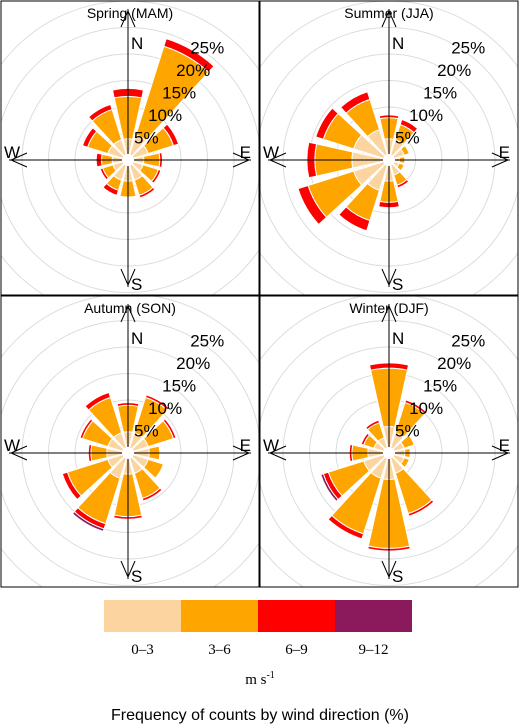  Describe the element at coordinates (405, 150) in the screenshot. I see `wedge-60-bin1` at that location.